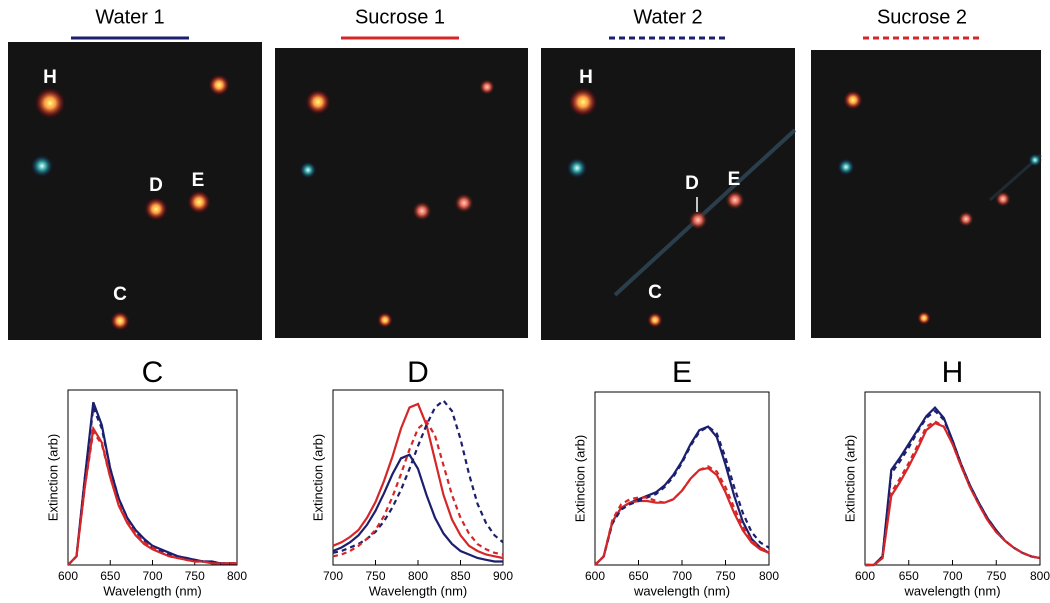 This screenshot has height=603, width=1050. What do you see at coordinates (418, 372) in the screenshot?
I see `chart-title: D` at bounding box center [418, 372].